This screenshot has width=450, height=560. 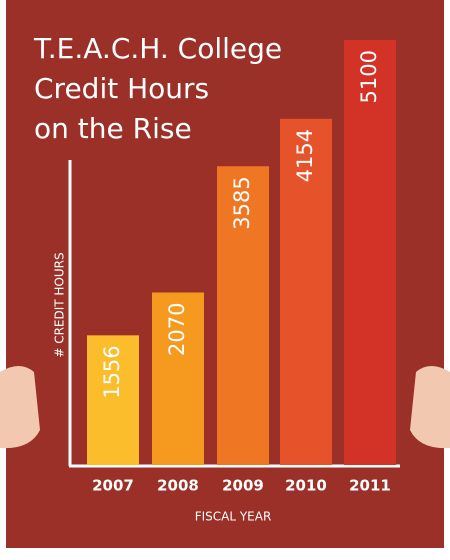 What do you see at coordinates (121, 88) in the screenshot?
I see `chart-title: Credit Hours` at bounding box center [121, 88].